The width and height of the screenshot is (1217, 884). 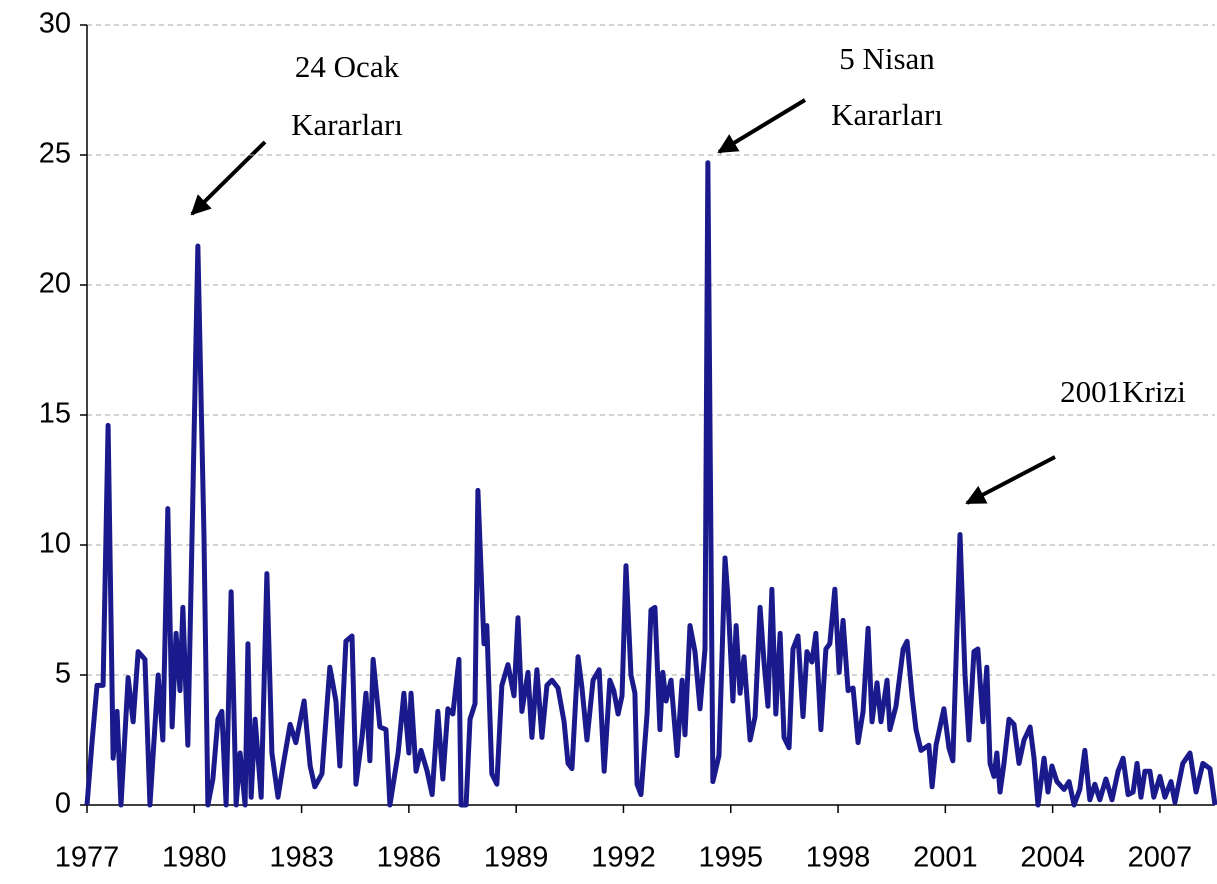 What do you see at coordinates (1160, 858) in the screenshot?
I see `x-tick-label: 2007` at bounding box center [1160, 858].